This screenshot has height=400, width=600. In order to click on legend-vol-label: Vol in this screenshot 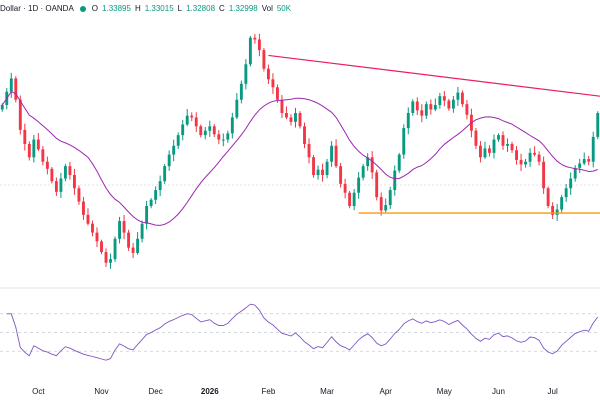, I will do `click(267, 8)`.